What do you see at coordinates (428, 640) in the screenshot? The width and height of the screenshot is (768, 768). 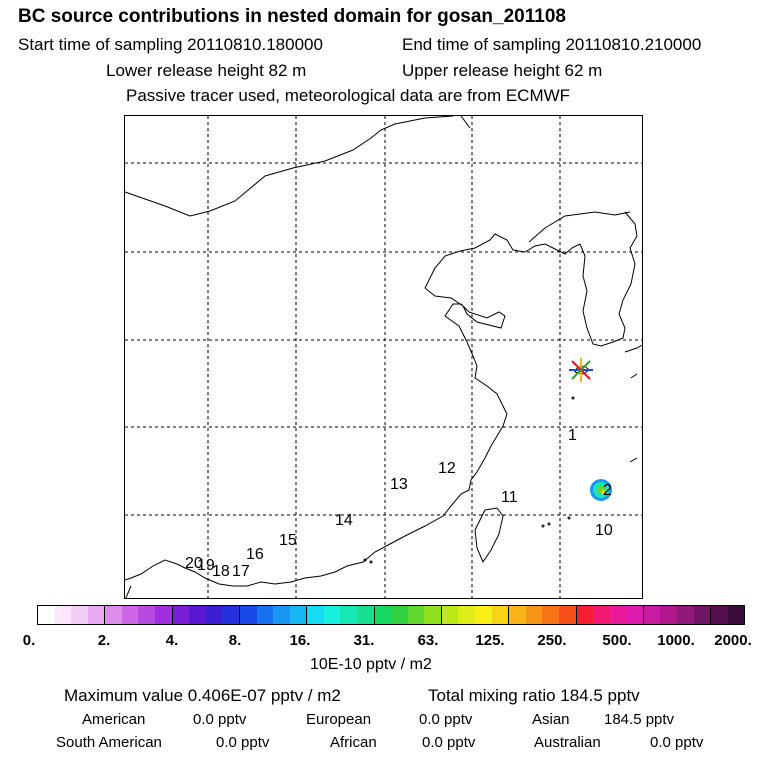 I see `colorbar-tick: 63.` at bounding box center [428, 640].